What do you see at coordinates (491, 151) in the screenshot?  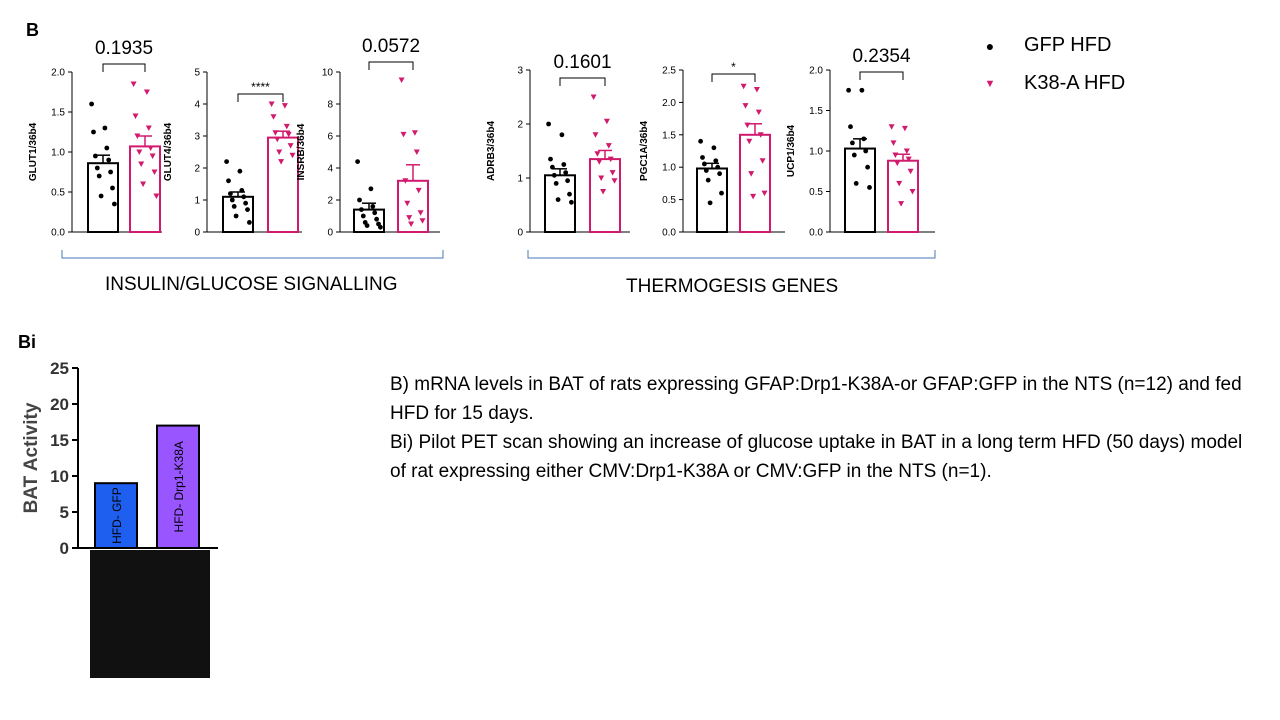 I see `y-axis-label: ADRB3/36b4` at bounding box center [491, 151].